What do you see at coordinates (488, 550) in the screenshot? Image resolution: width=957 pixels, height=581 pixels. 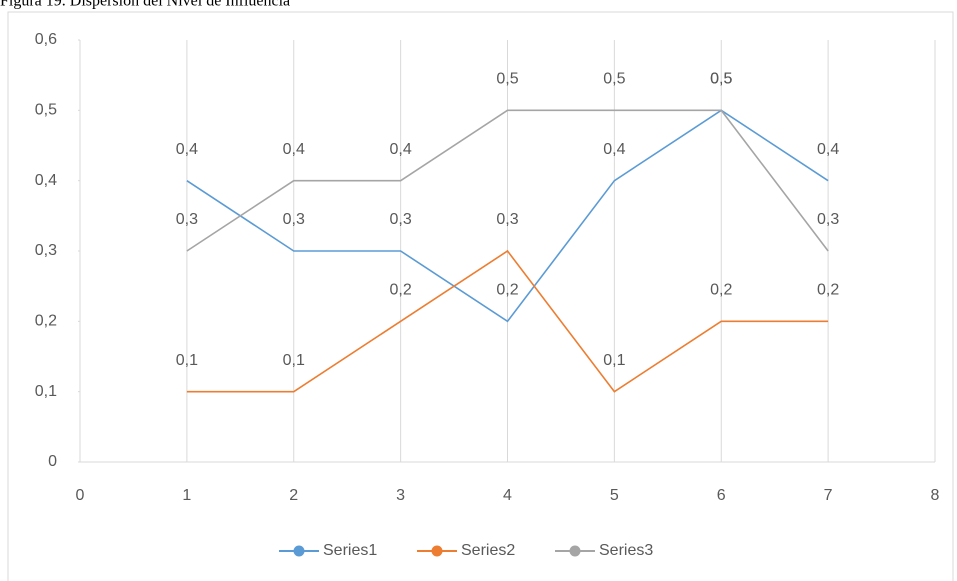 I see `legend-label: Series2` at bounding box center [488, 550].